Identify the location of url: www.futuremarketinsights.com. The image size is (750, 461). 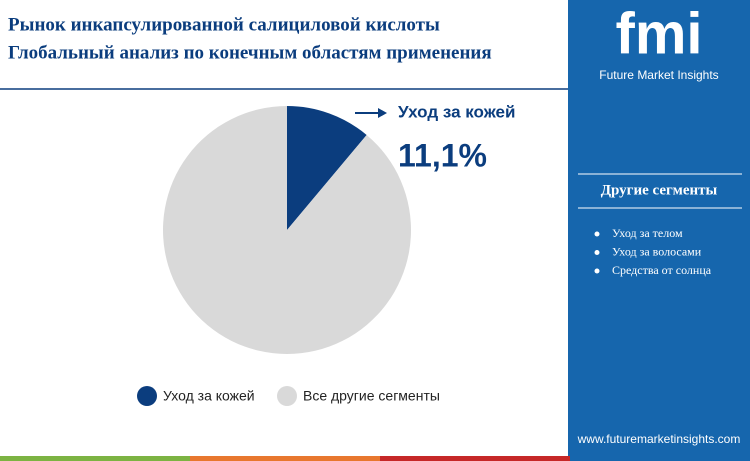
(659, 439).